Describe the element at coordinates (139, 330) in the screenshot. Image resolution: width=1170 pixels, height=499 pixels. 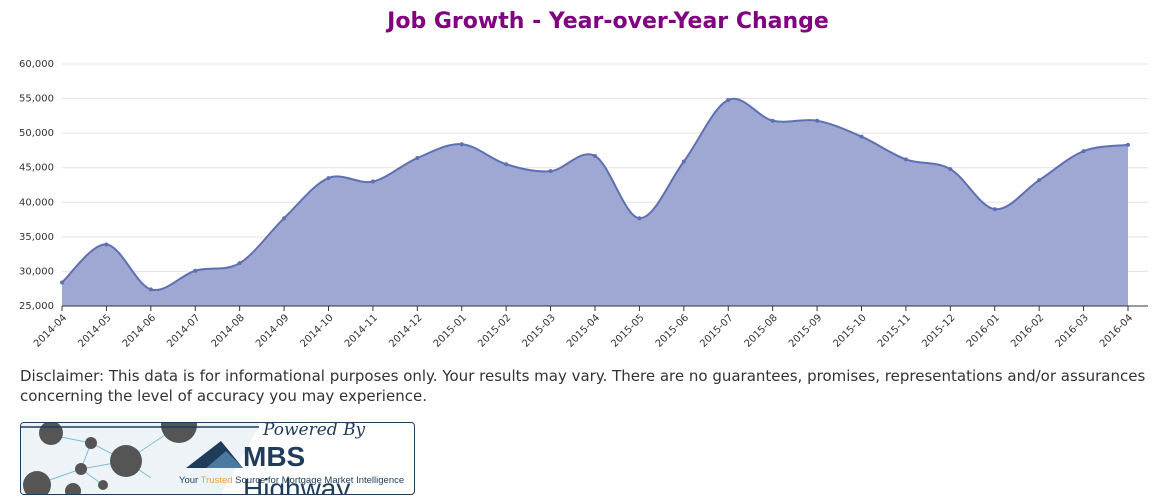
I see `x-tick-label: 2014-06` at that location.